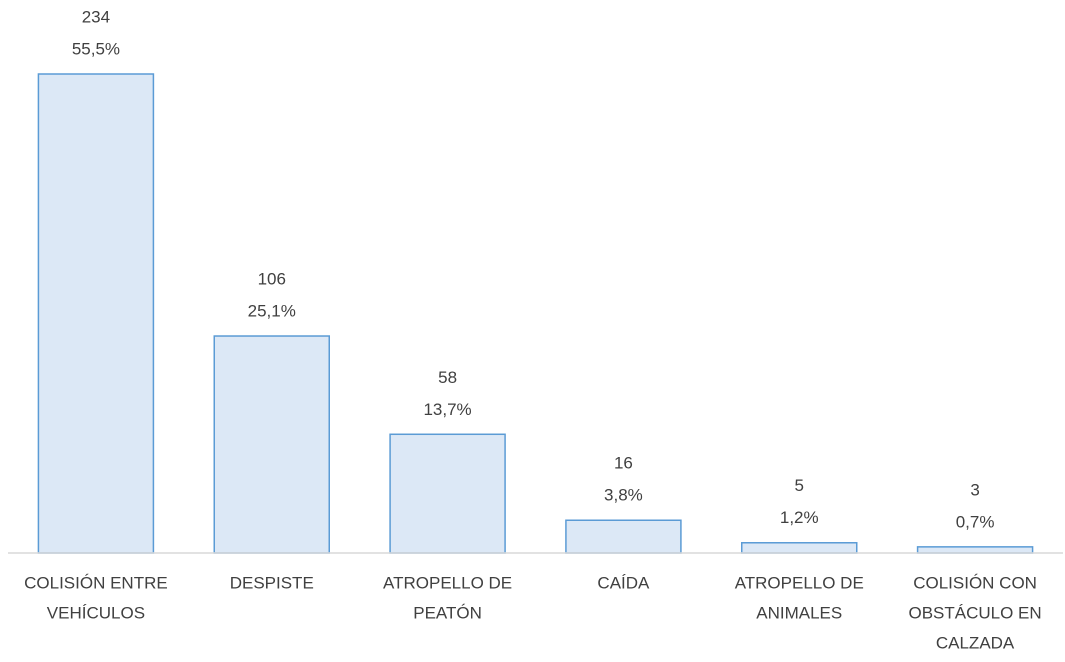 The image size is (1065, 662). I want to click on share-label: 13,7%, so click(447, 409).